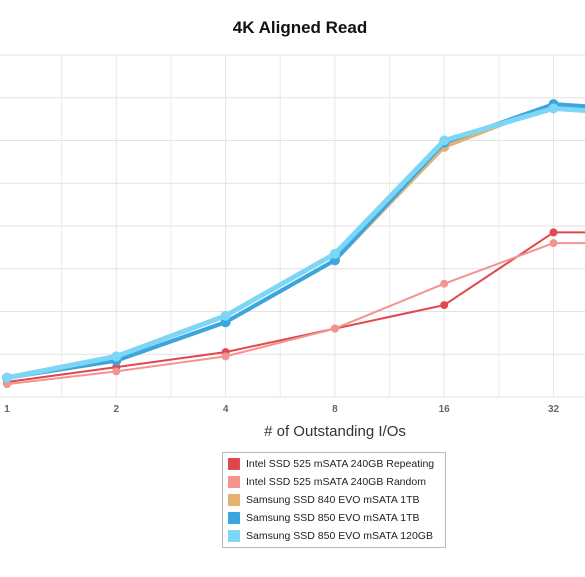  I want to click on legend-label: Intel SSD 525 mSATA 240GB Random, so click(336, 482).